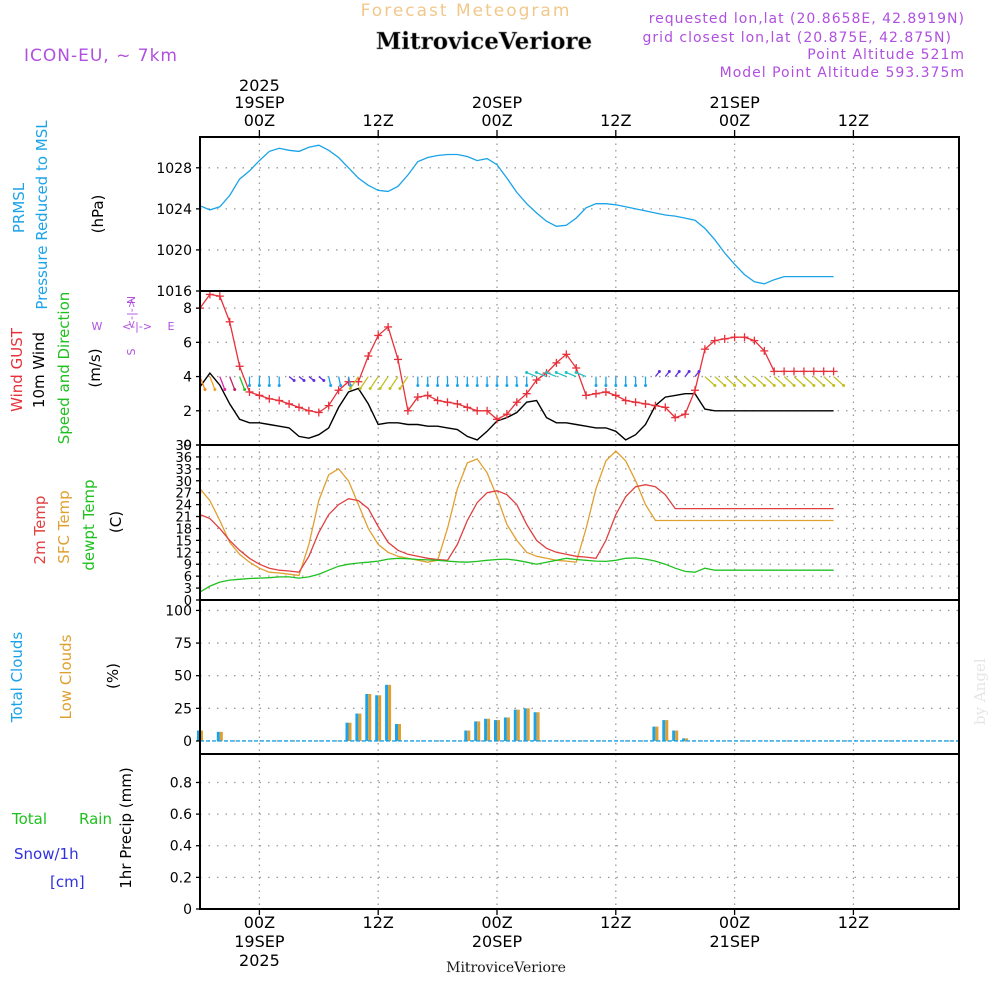 This screenshot has width=1000, height=1000. I want to click on pressure-line, so click(516, 214).